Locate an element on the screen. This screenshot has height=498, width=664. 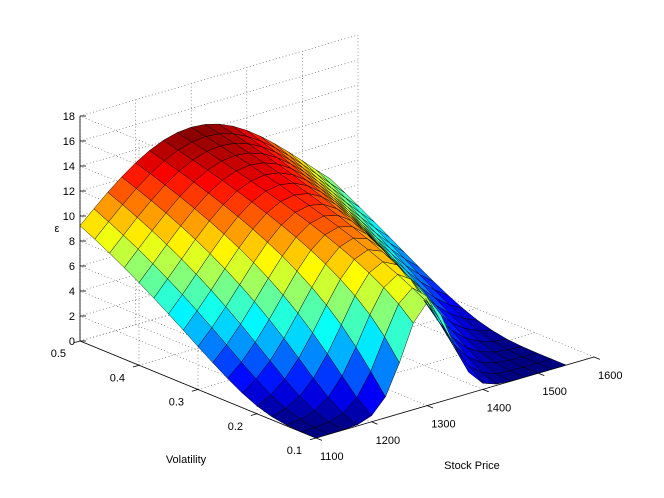
surface-cell is located at coordinates (552, 364).